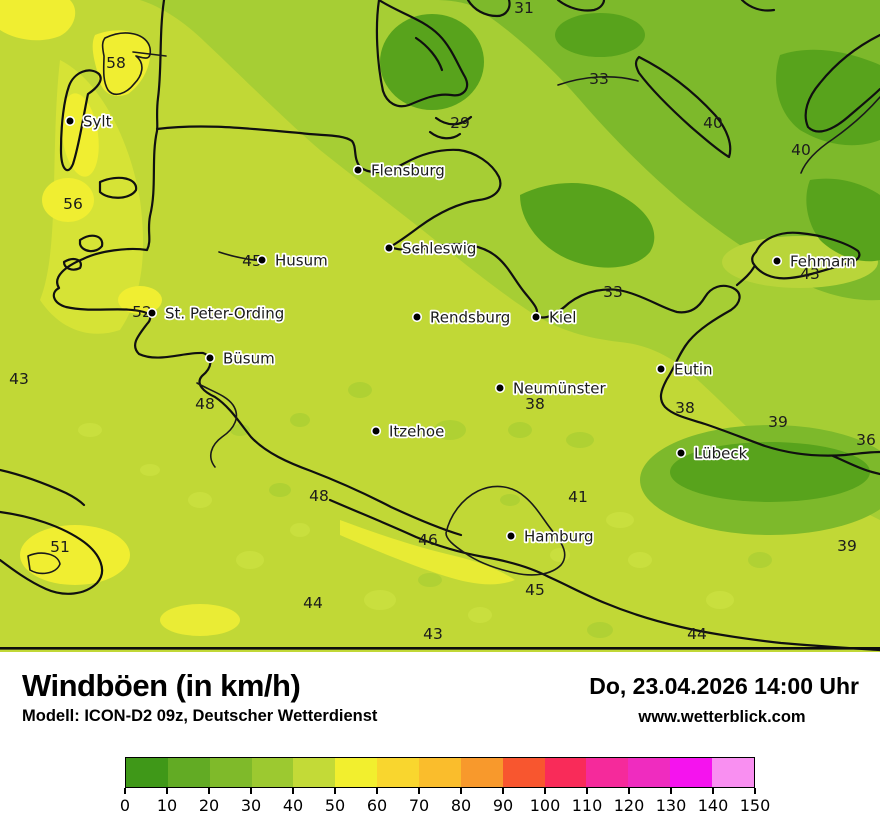 The height and width of the screenshot is (830, 880). Describe the element at coordinates (562, 318) in the screenshot. I see `city-label: Kiel` at that location.